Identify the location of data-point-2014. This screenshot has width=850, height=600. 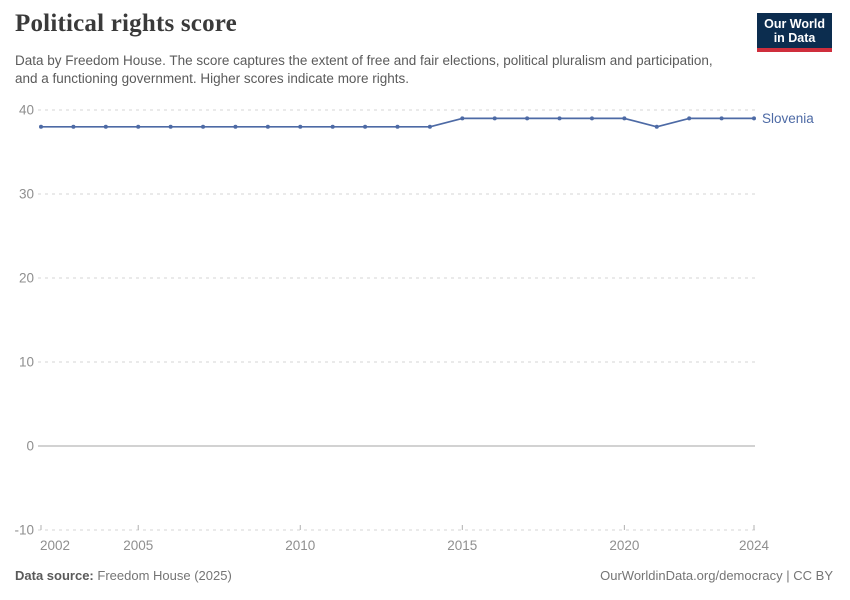
(429, 126).